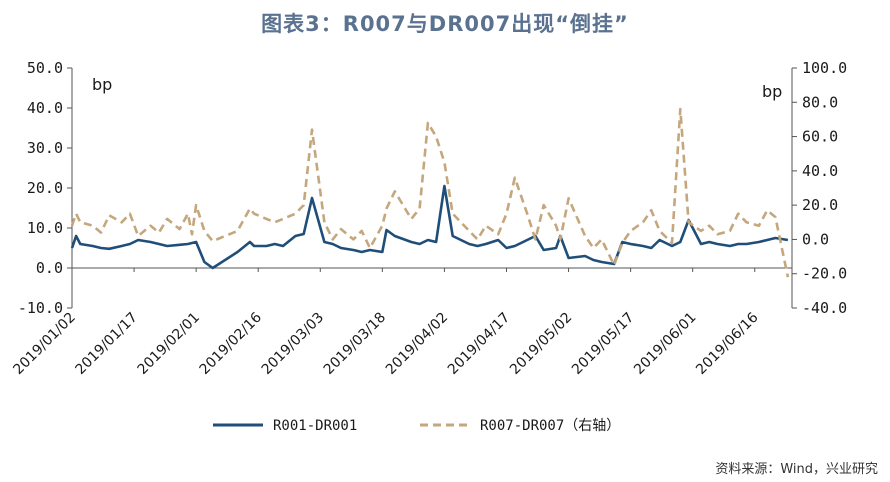  What do you see at coordinates (772, 91) in the screenshot?
I see `right-axis-unit: bp` at bounding box center [772, 91].